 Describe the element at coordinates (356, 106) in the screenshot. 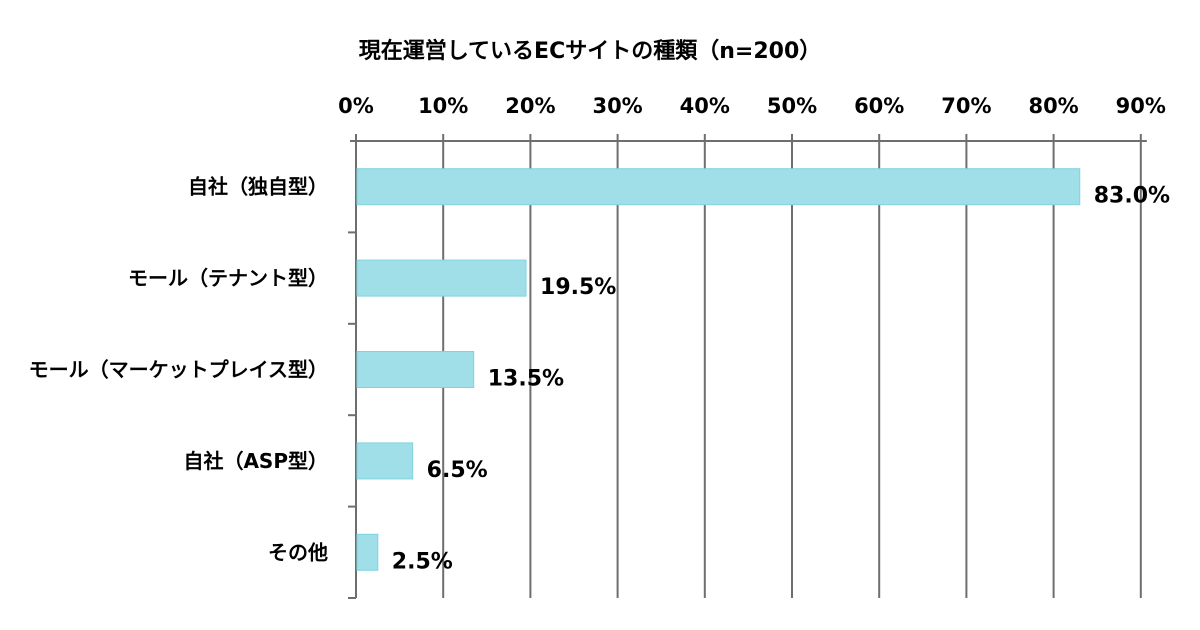

I see `x-tick-label: 0%` at that location.